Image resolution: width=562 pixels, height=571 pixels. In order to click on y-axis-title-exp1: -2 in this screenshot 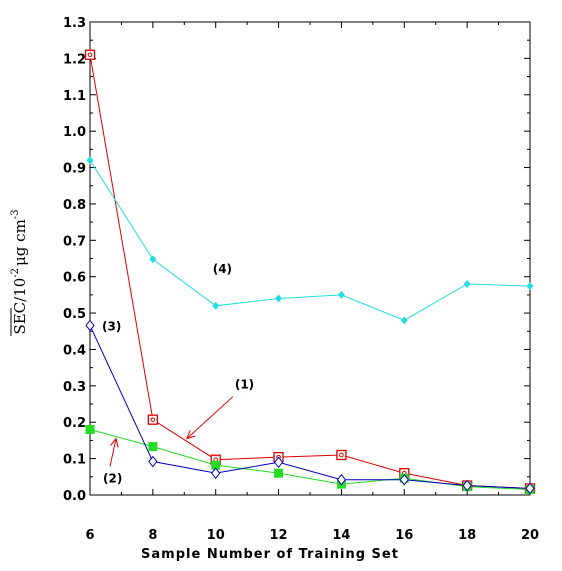, I will do `click(15, 273)`.